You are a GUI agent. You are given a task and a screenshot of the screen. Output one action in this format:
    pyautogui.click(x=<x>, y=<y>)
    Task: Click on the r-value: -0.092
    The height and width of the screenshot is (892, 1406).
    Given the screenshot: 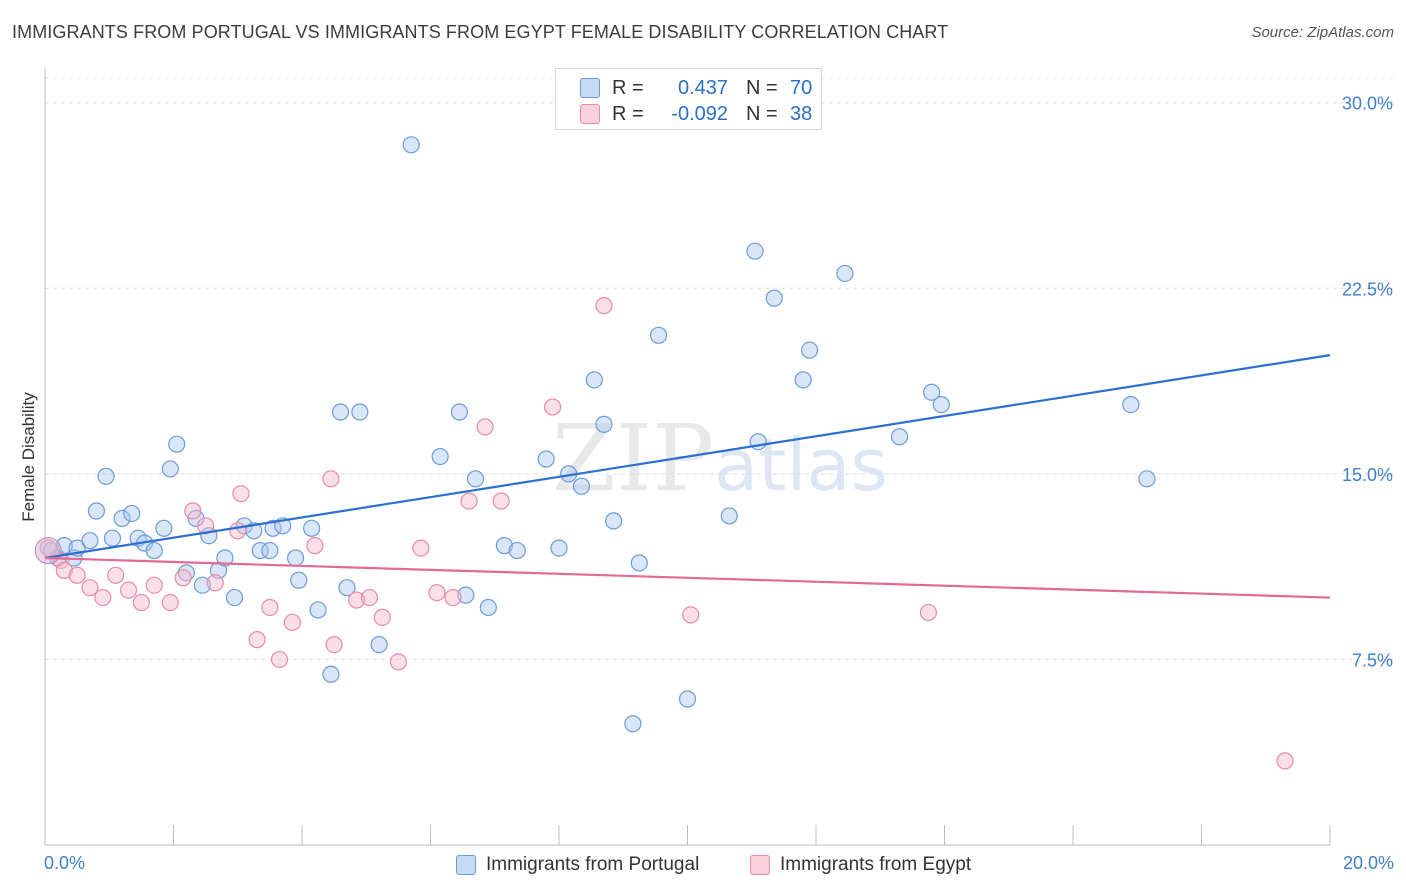 What is the action you would take?
    pyautogui.click(x=699, y=113)
    